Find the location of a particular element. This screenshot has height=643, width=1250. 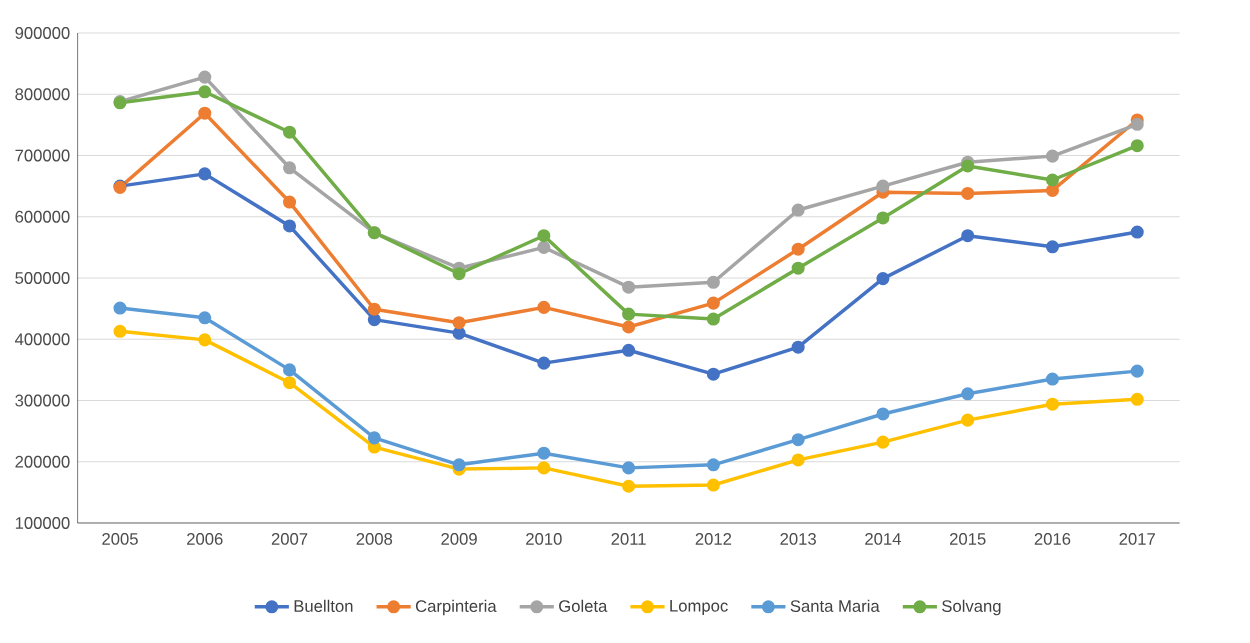

legend-label: Goleta is located at coordinates (583, 605).